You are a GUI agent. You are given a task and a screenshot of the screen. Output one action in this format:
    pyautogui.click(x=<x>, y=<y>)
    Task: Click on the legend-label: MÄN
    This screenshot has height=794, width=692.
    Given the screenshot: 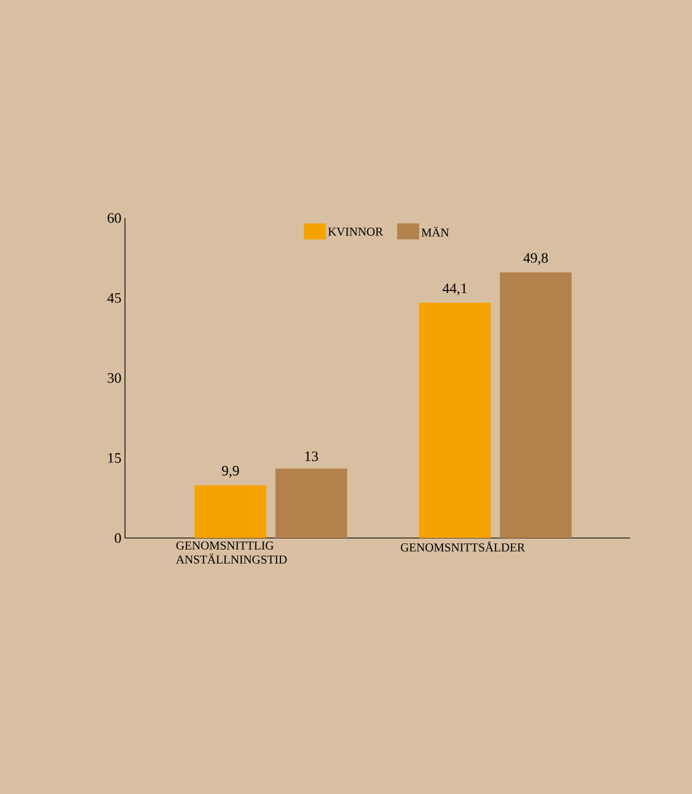 What is the action you would take?
    pyautogui.click(x=435, y=231)
    